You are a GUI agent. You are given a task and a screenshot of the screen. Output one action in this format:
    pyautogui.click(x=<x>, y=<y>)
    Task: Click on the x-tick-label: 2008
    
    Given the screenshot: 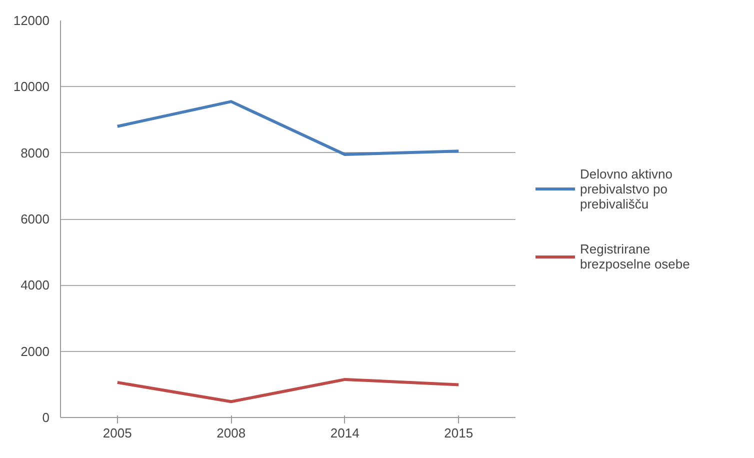 What is the action you would take?
    pyautogui.click(x=231, y=433)
    